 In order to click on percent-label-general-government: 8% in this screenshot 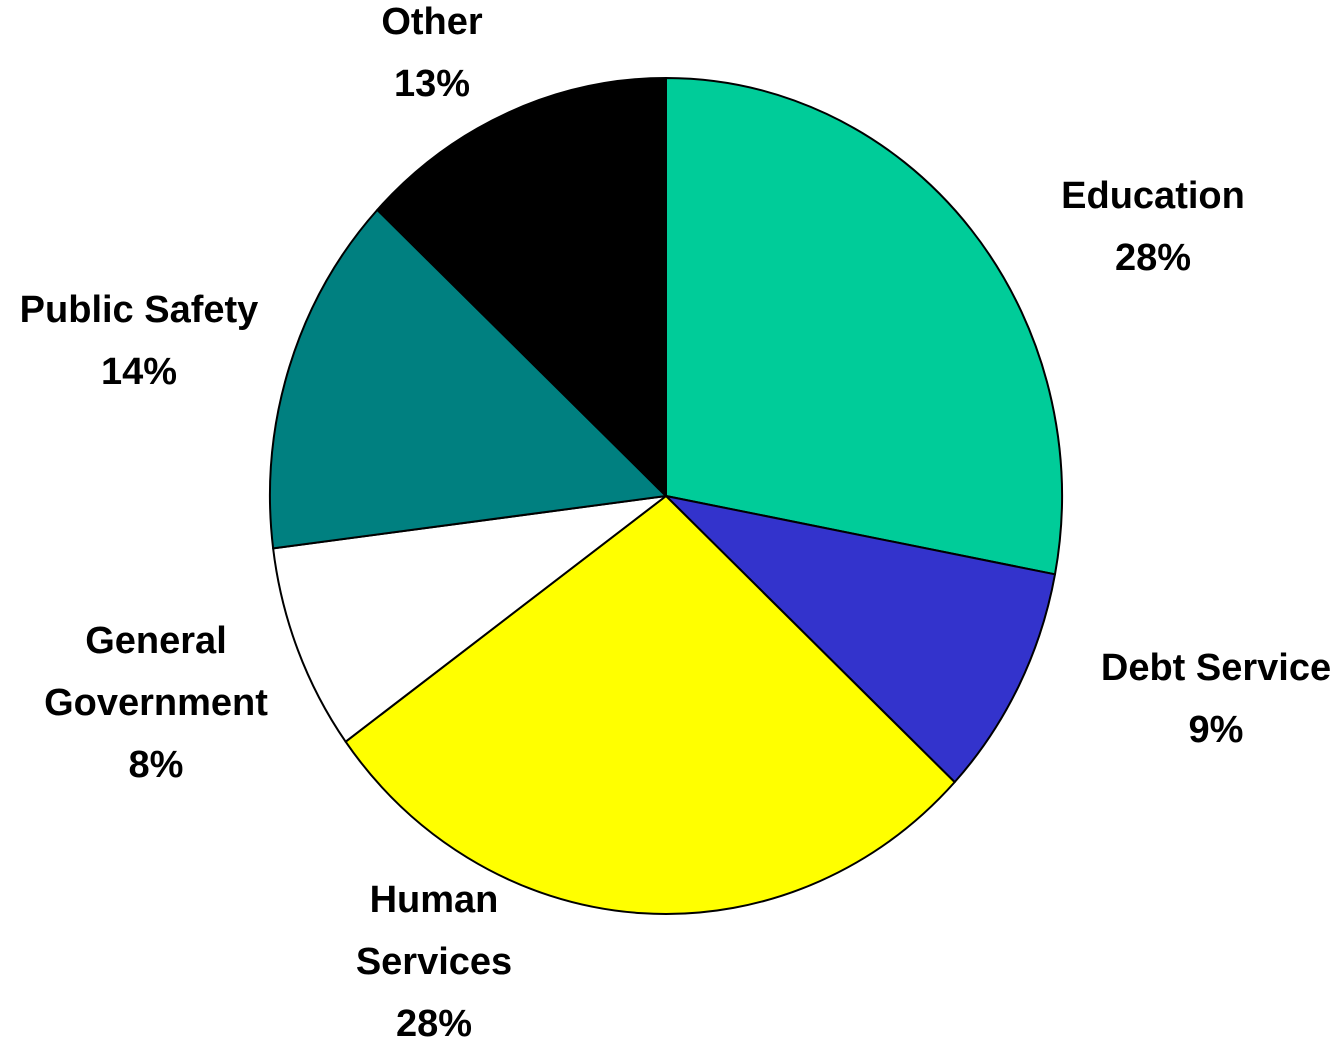, I will do `click(156, 765)`.